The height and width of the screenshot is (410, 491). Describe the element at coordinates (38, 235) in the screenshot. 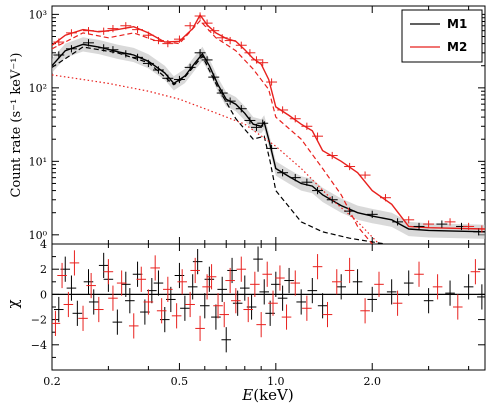

I see `y-tick-label: 10⁰` at that location.